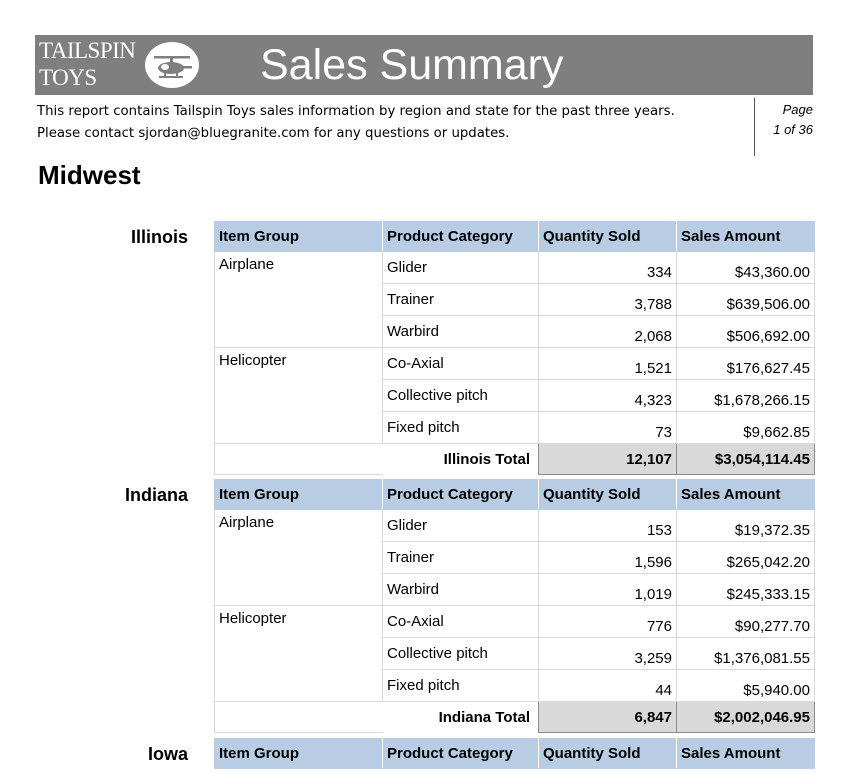 The height and width of the screenshot is (774, 850). I want to click on table-row: Airplane Glider 153 $19,372.35, so click(514, 557).